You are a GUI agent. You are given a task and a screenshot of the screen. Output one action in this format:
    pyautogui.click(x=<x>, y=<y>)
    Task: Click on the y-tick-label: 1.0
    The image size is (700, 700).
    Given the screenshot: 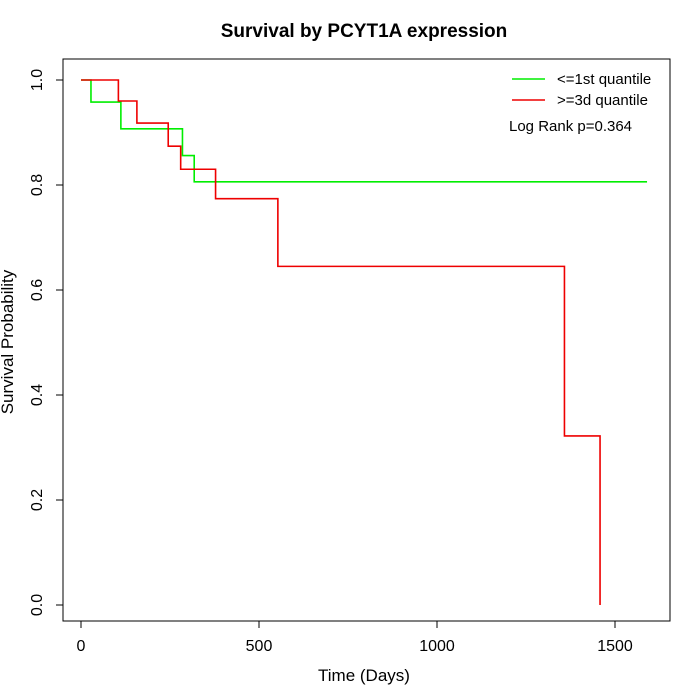 What is the action you would take?
    pyautogui.click(x=37, y=80)
    